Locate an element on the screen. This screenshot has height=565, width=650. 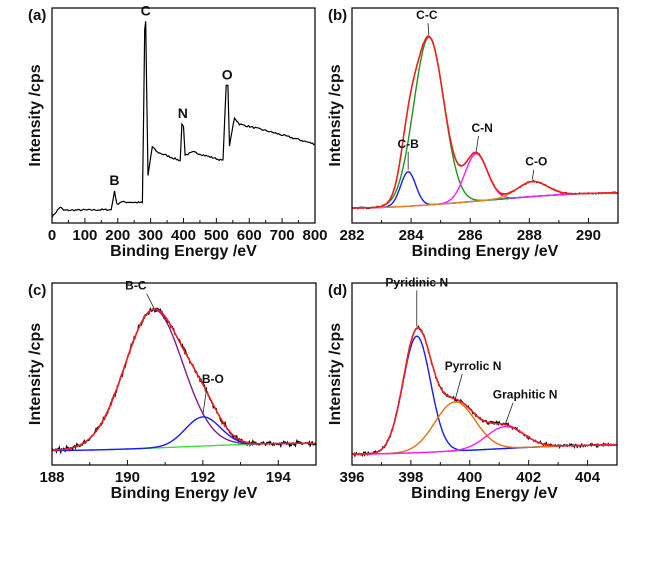
x-tick-label: 192 is located at coordinates (202, 477).